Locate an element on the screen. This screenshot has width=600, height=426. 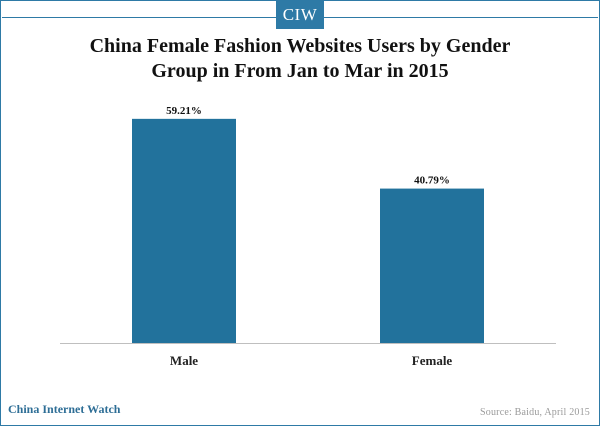
bar-male is located at coordinates (184, 230).